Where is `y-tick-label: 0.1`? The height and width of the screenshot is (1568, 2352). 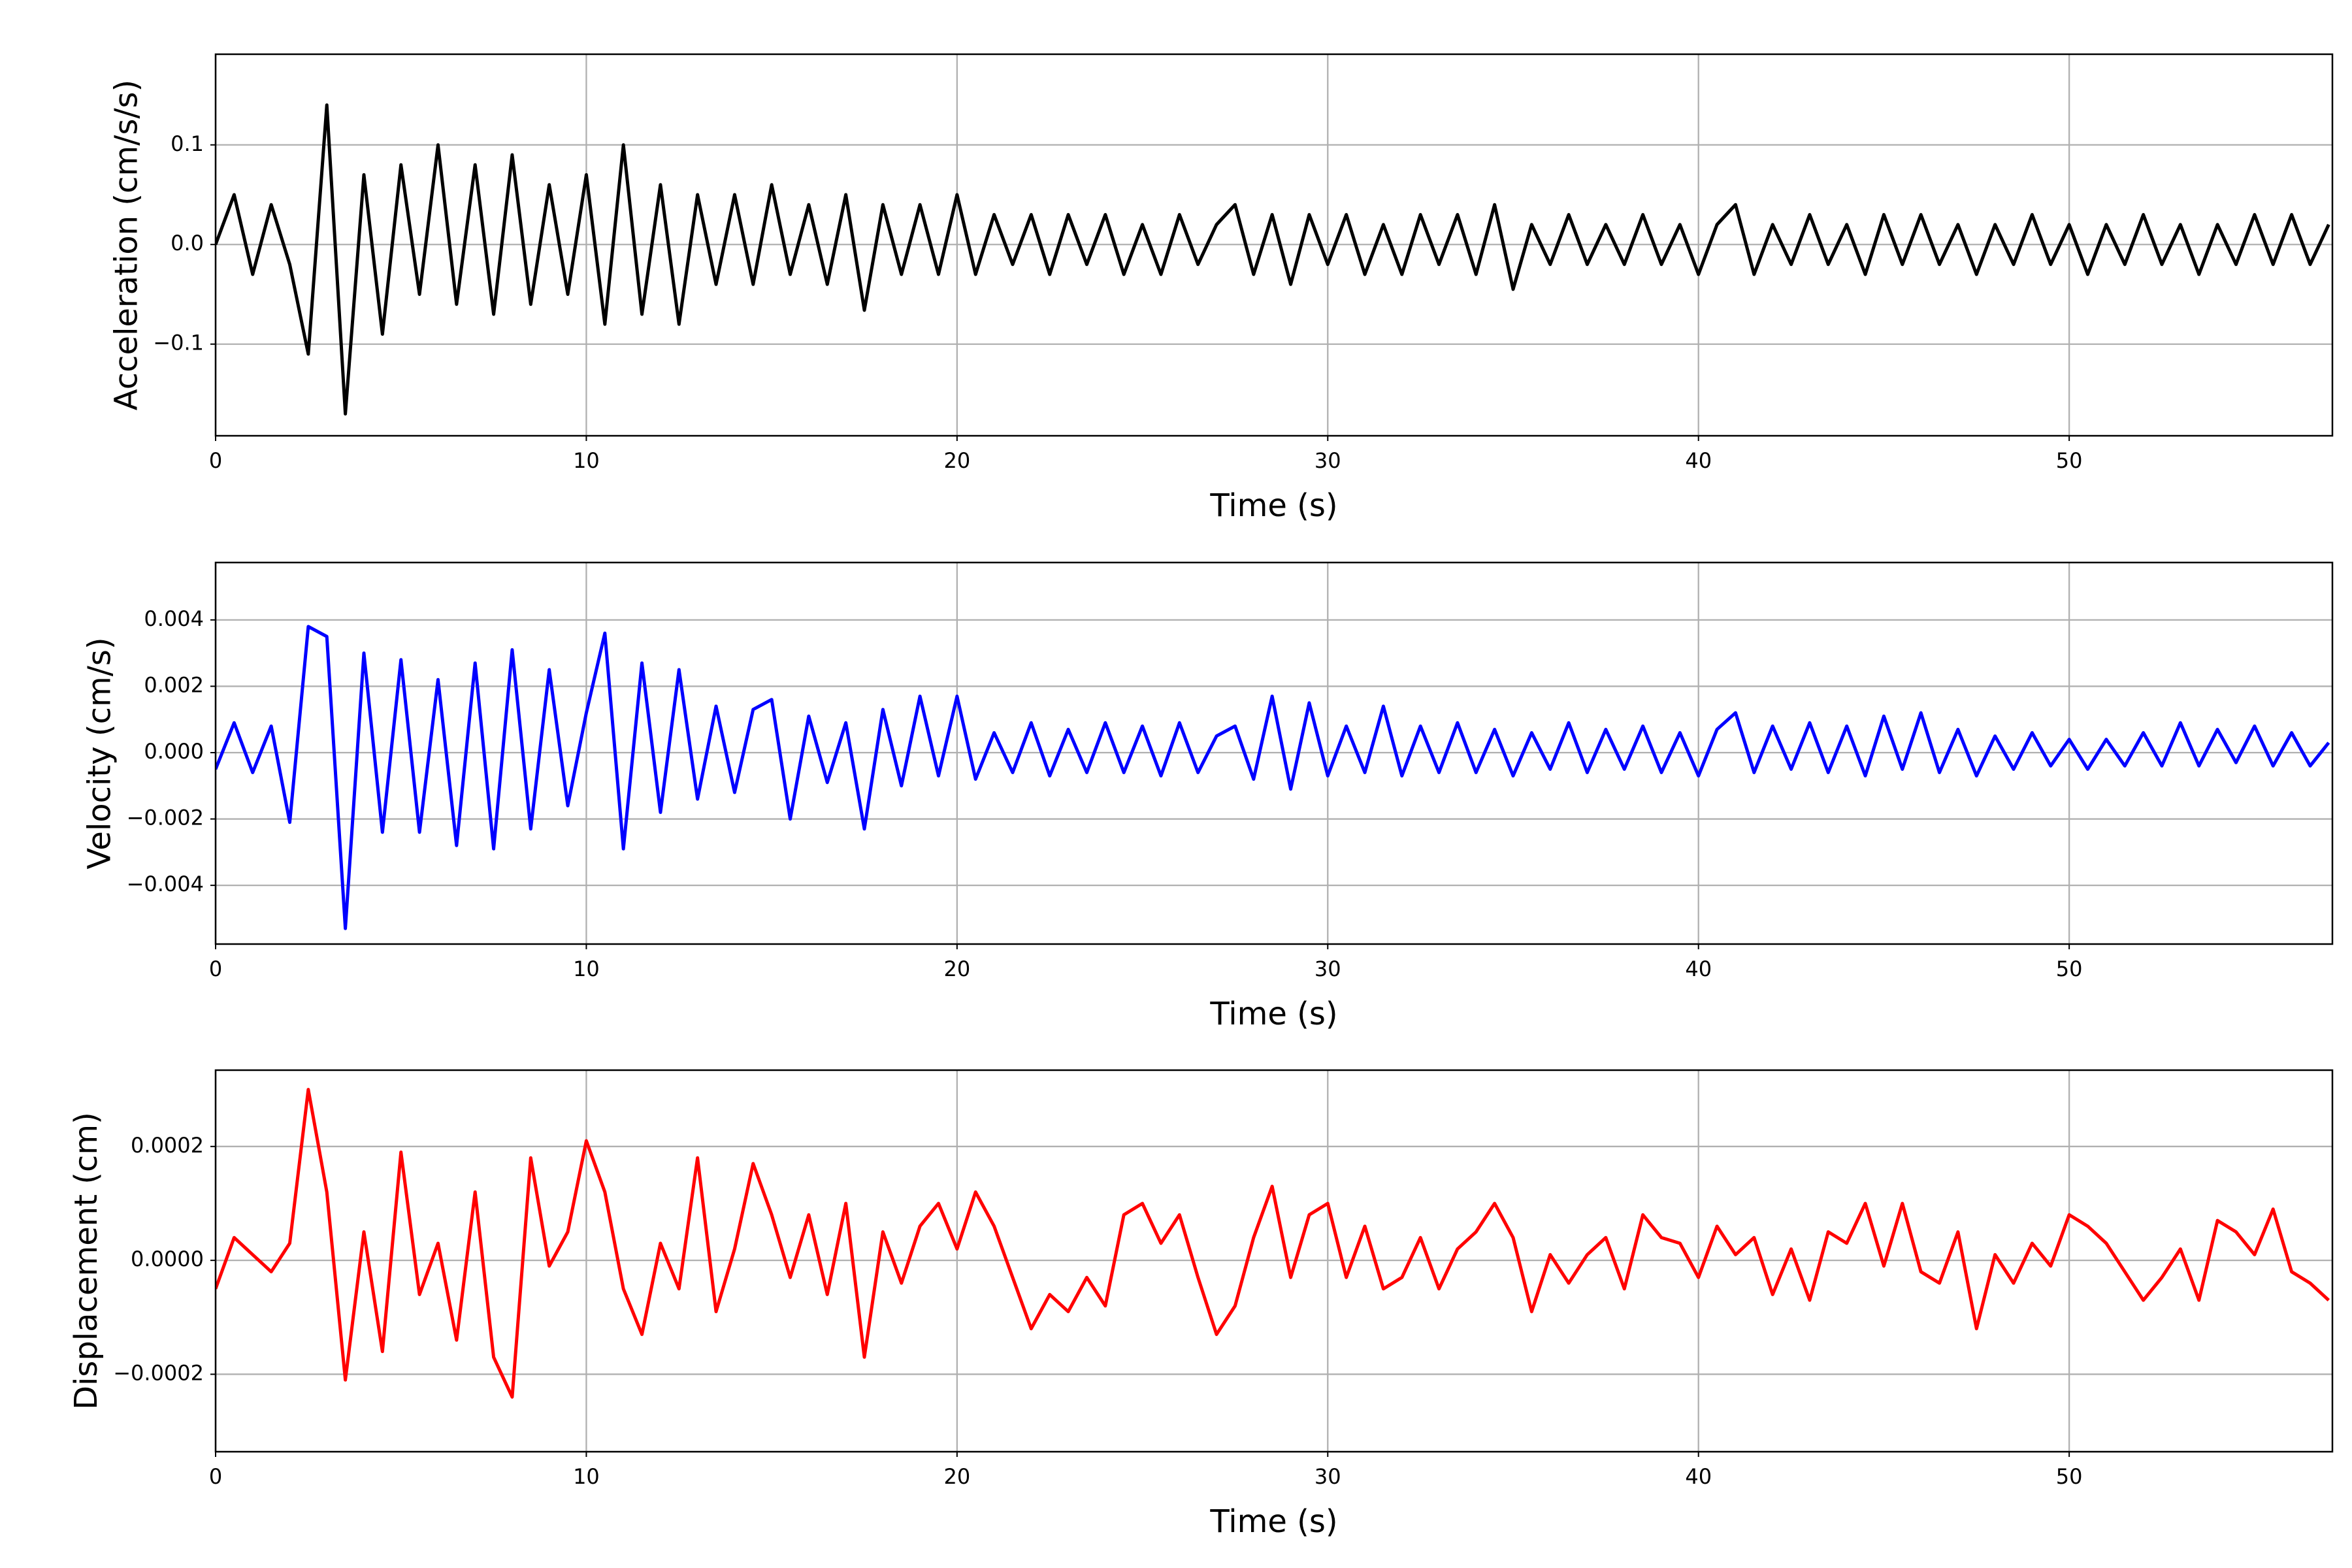 y-tick-label: 0.1 is located at coordinates (187, 143).